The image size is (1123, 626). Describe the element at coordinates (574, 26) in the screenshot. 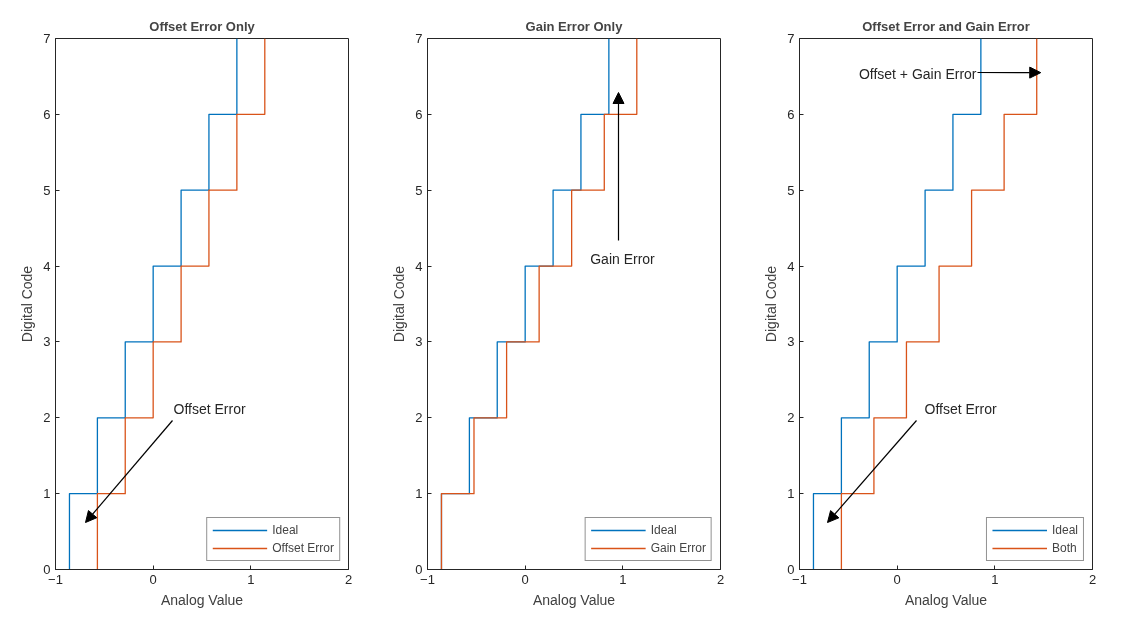

I see `chart-title: Gain Error Only` at that location.